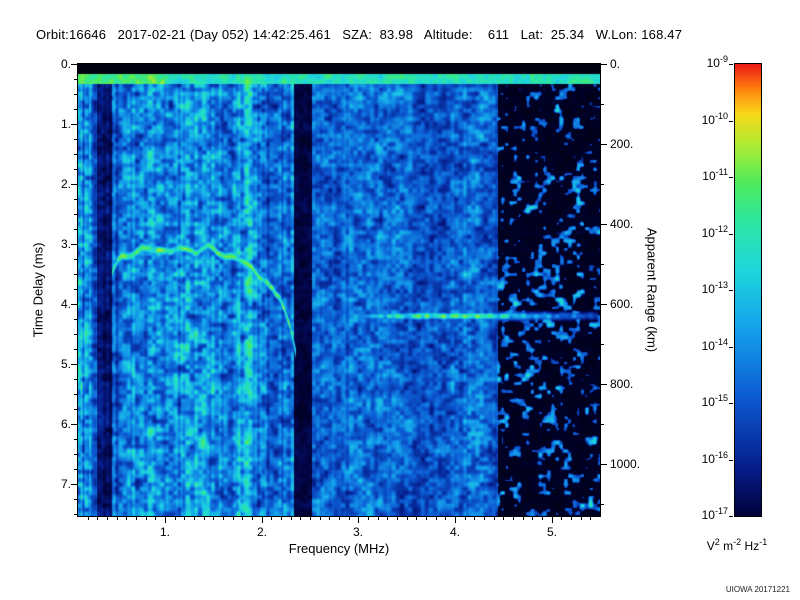 Image resolution: width=800 pixels, height=600 pixels. I want to click on colorbar, so click(748, 290).